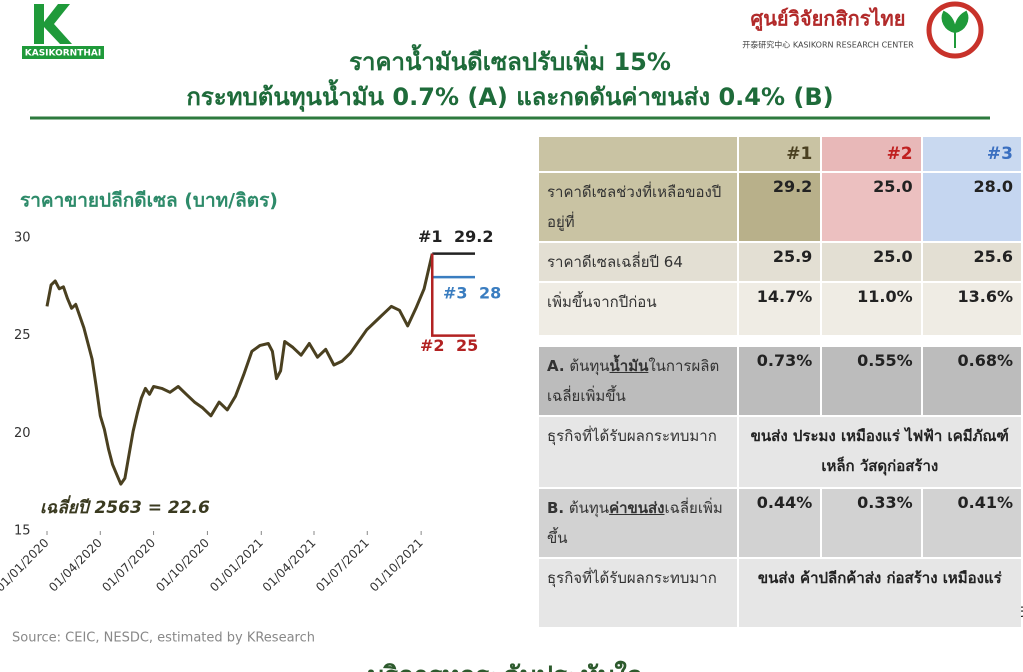 The height and width of the screenshot is (672, 1023). Describe the element at coordinates (637, 508) in the screenshot. I see `label-key: ค่าขนส่ง` at that location.